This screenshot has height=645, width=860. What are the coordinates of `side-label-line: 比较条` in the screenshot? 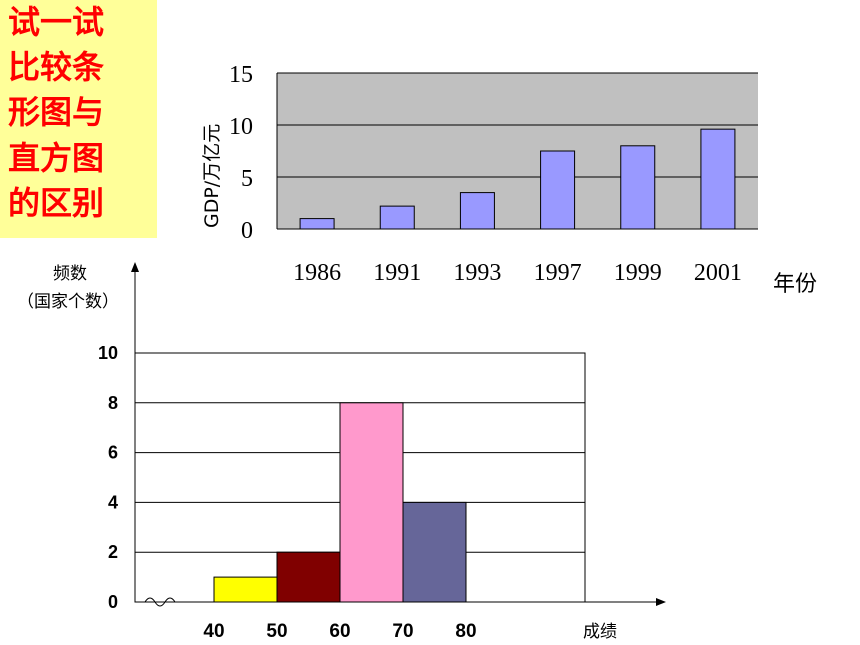 It's located at (56, 67).